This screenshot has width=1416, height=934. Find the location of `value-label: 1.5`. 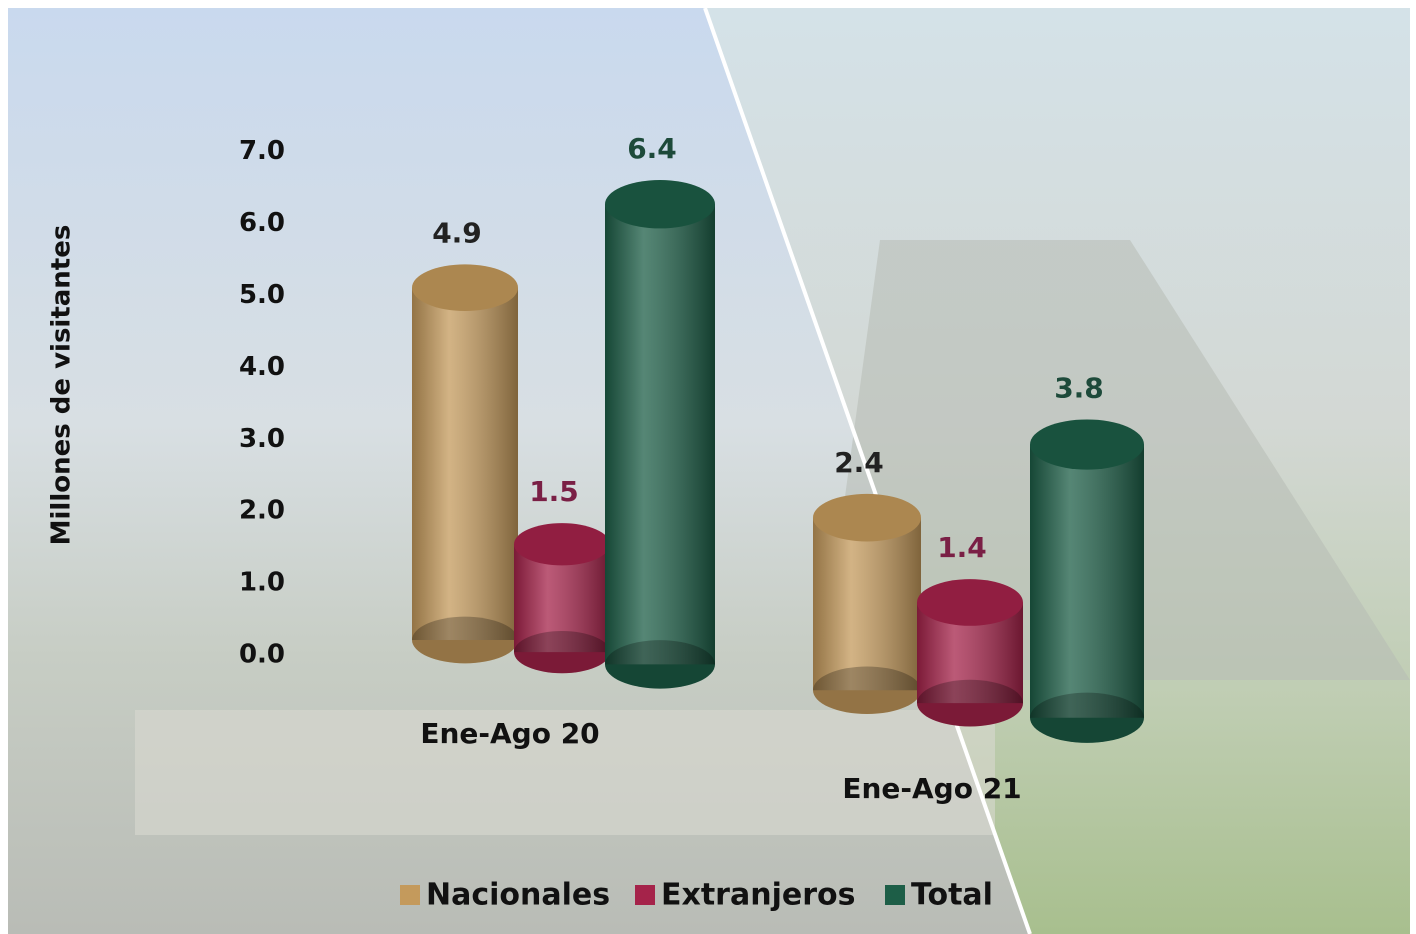

value-label: 1.5 is located at coordinates (554, 491).